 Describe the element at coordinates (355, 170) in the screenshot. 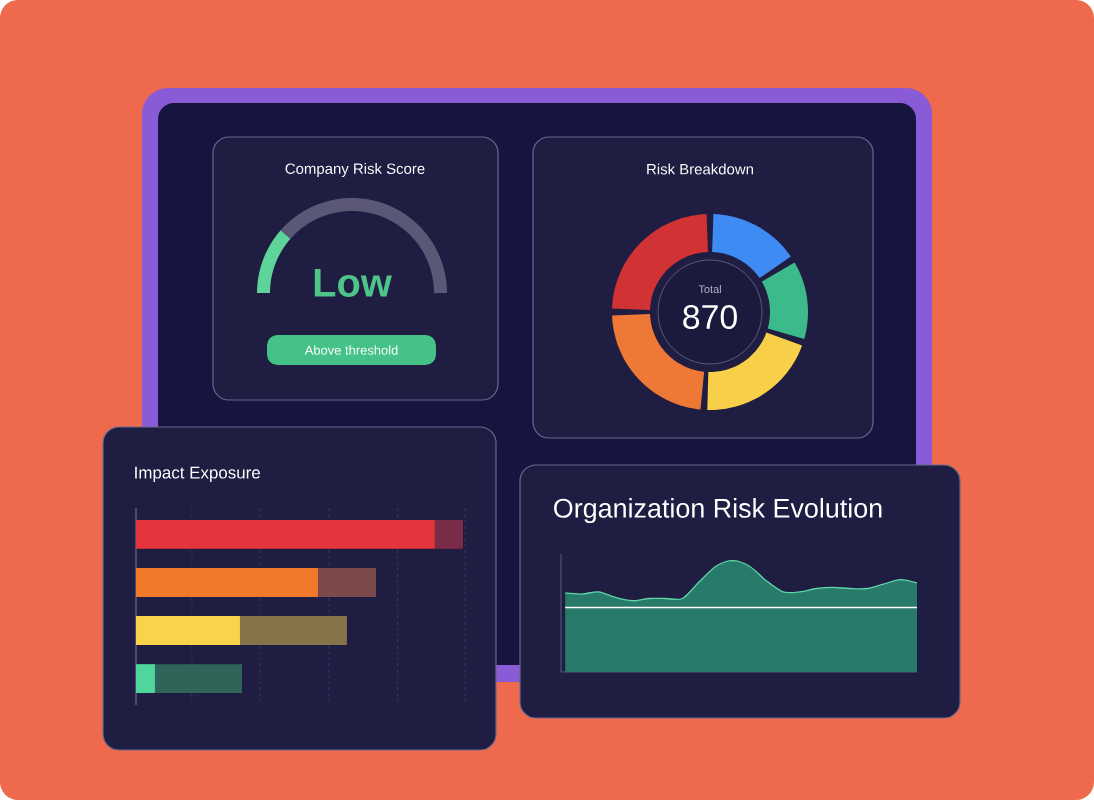

I see `chart-title: Company Risk Score` at that location.